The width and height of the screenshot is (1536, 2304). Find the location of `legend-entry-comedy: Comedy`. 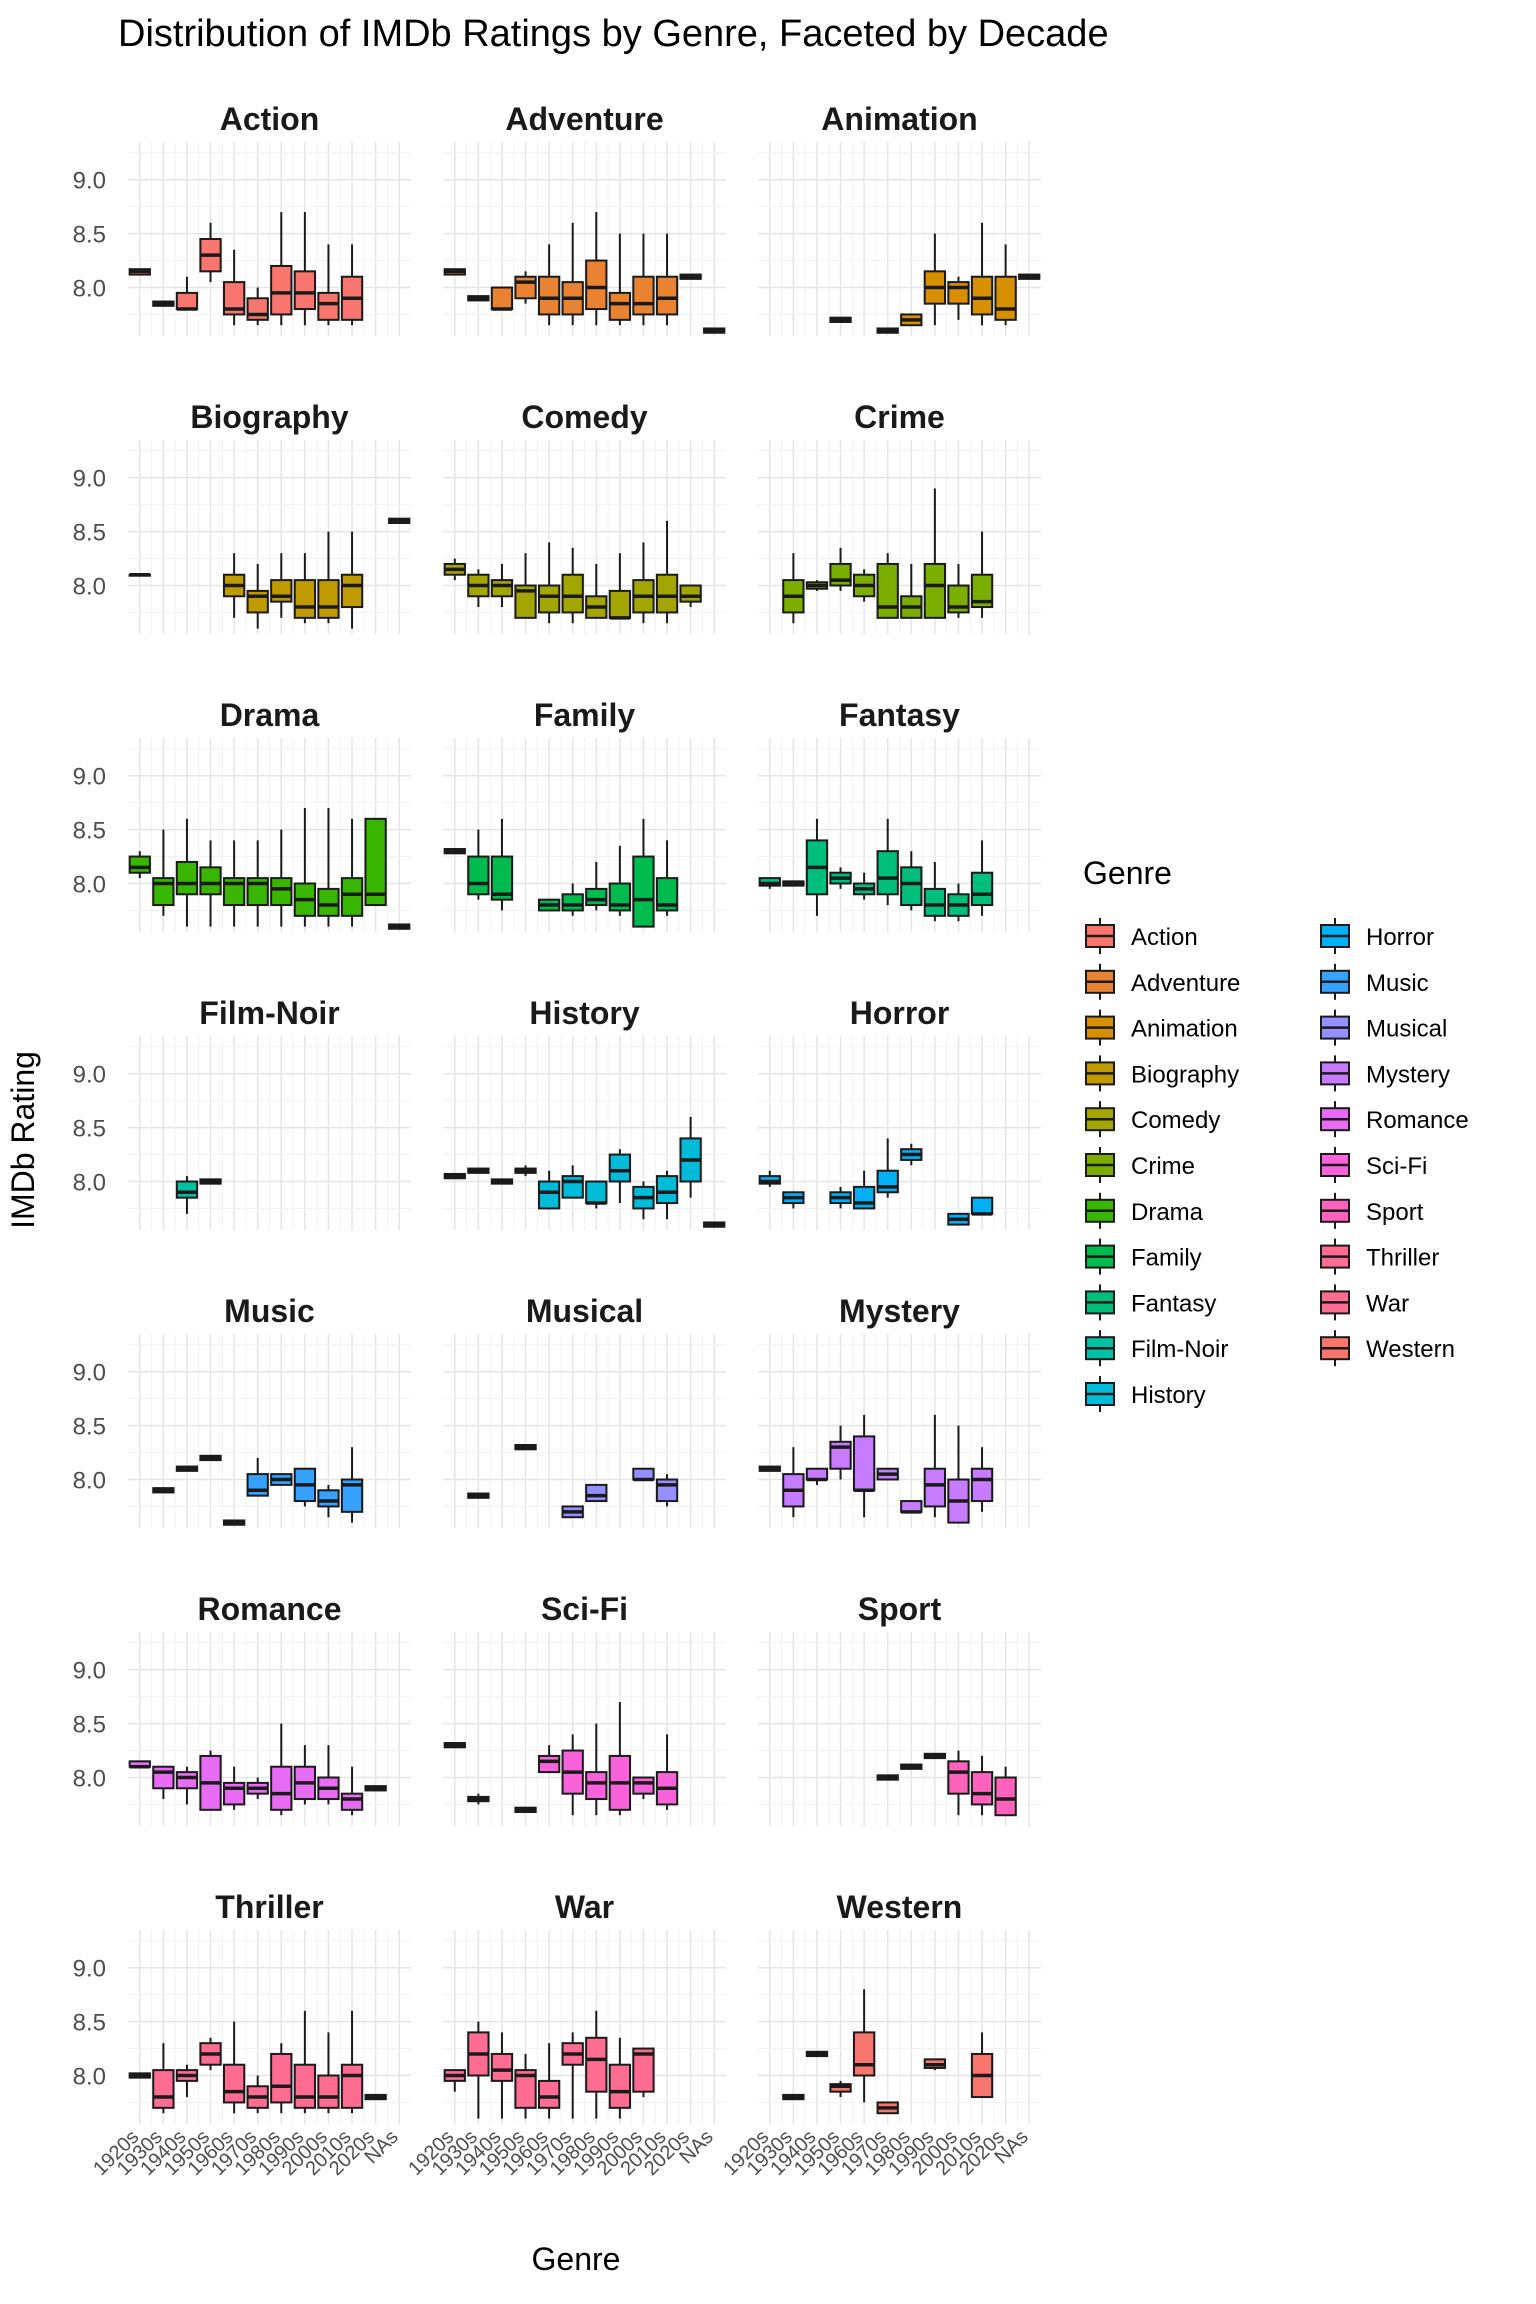

legend-entry-comedy: Comedy is located at coordinates (1152, 1119).